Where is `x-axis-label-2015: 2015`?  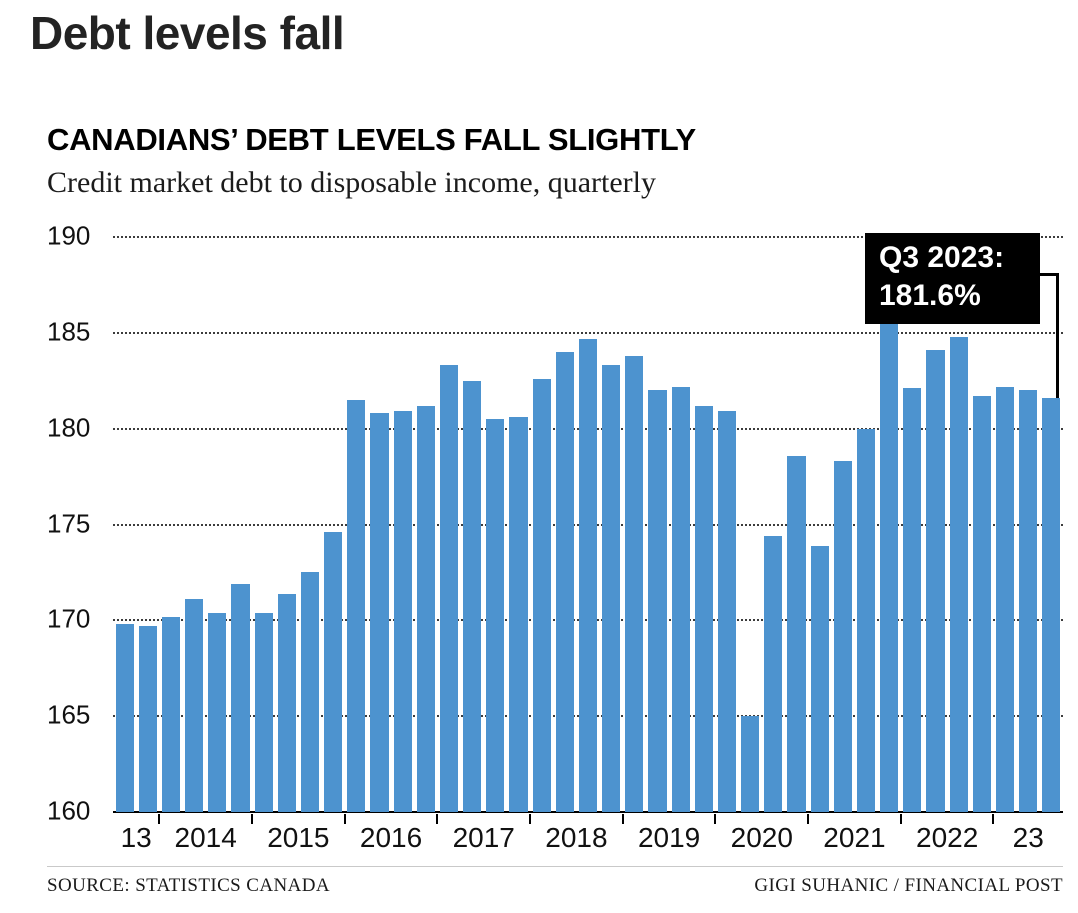 x-axis-label-2015: 2015 is located at coordinates (298, 837).